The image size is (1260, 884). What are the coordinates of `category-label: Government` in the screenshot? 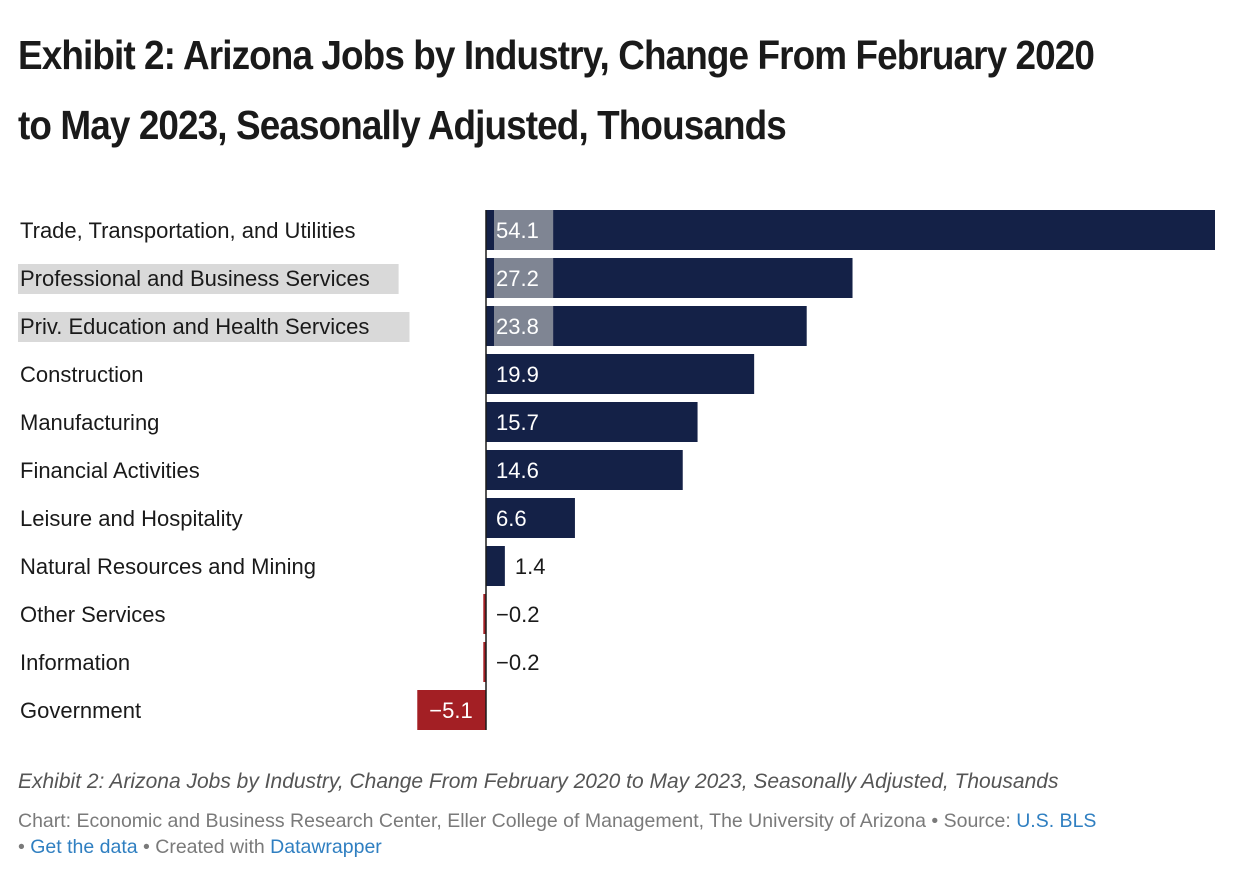 It's located at (80, 710).